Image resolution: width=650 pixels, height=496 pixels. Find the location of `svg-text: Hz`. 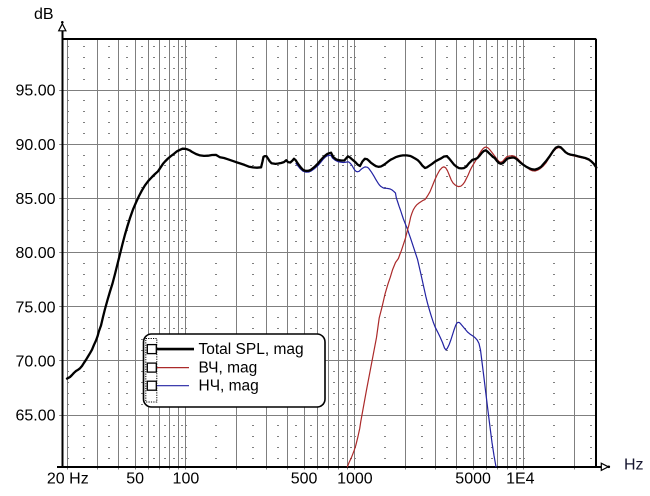

svg-text: Hz is located at coordinates (634, 465).